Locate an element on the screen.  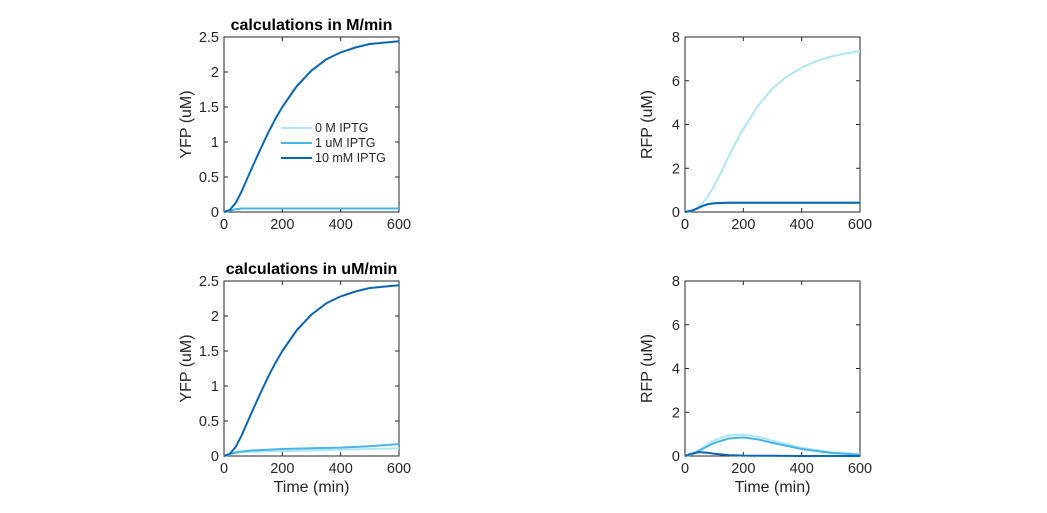
legend-label-3: 10 mM IPTG is located at coordinates (350, 158).